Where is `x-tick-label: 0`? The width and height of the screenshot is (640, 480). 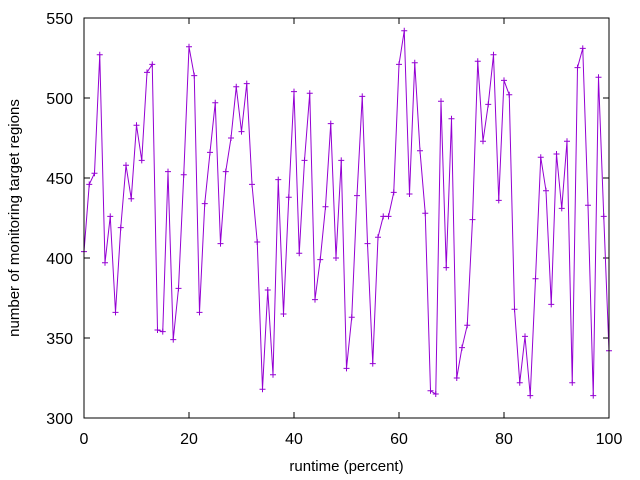 x-tick-label: 0 is located at coordinates (84, 439).